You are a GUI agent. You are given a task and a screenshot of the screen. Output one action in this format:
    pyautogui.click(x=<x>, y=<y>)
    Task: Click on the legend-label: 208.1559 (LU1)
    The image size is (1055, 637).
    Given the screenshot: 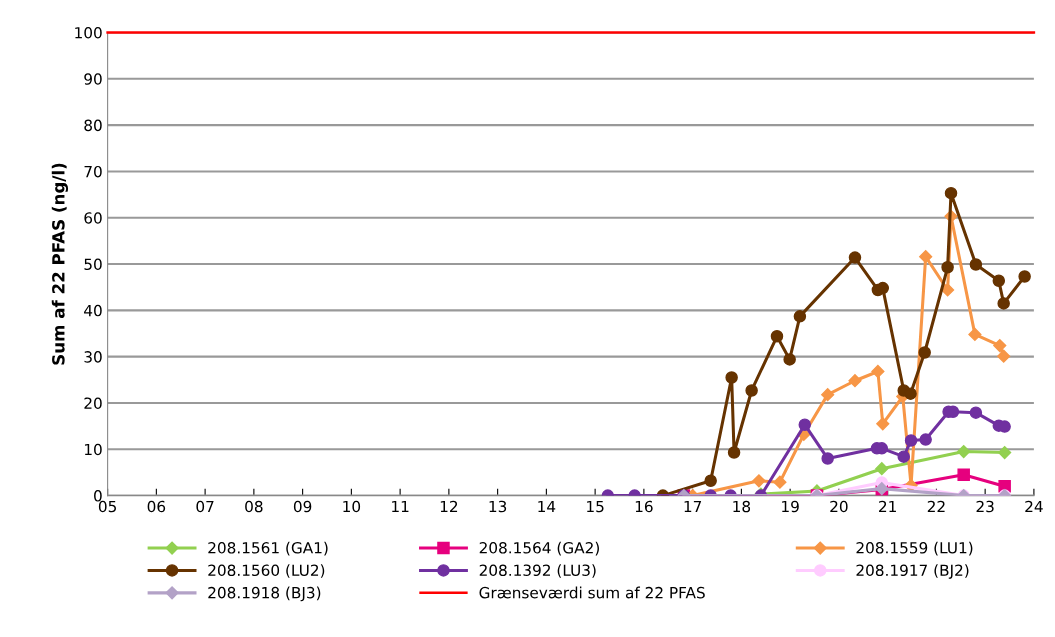 What is the action you would take?
    pyautogui.click(x=914, y=548)
    